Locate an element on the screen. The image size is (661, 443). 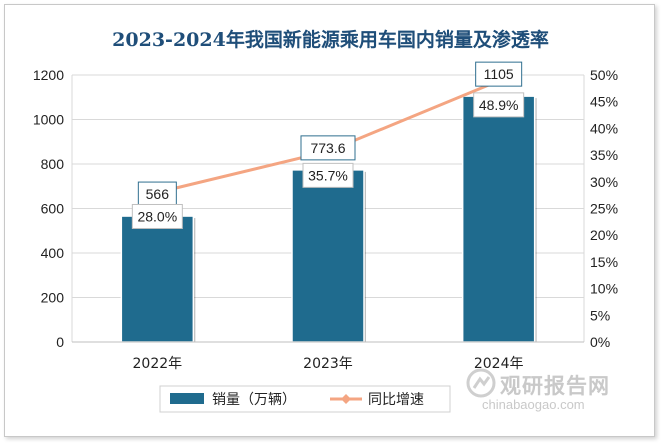
y-left-tick-label: 400 is located at coordinates (53, 253).